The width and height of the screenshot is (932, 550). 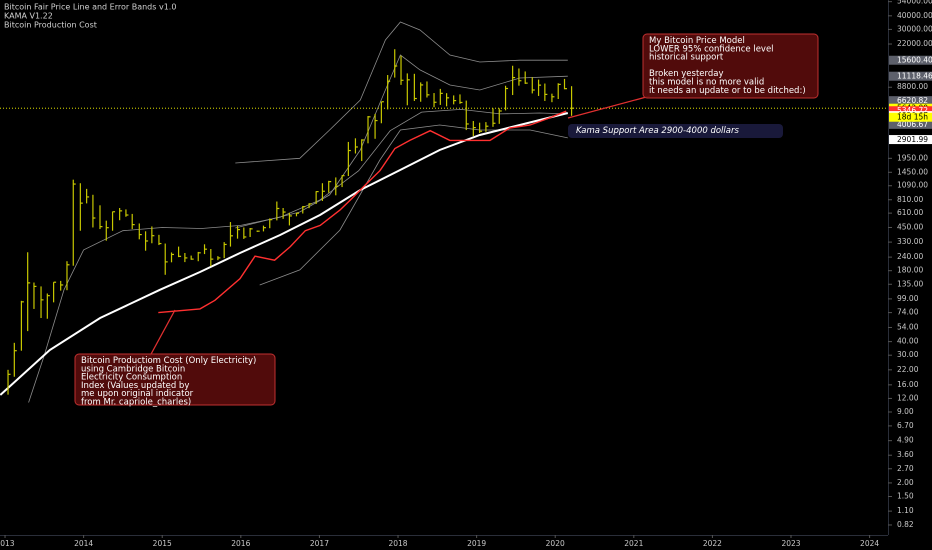 What do you see at coordinates (633, 543) in the screenshot?
I see `x-tick-label: 2021` at bounding box center [633, 543].